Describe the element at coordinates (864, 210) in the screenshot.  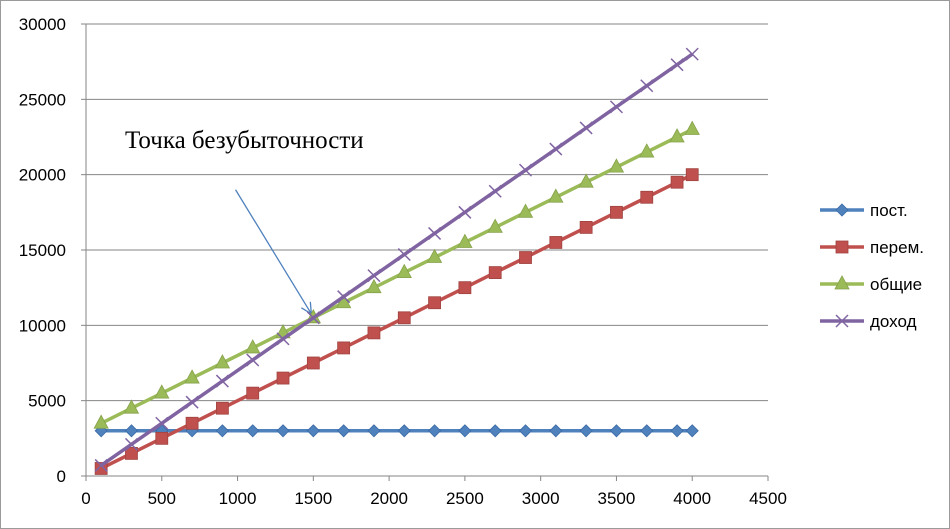
I see `legend-item: пост.` at that location.